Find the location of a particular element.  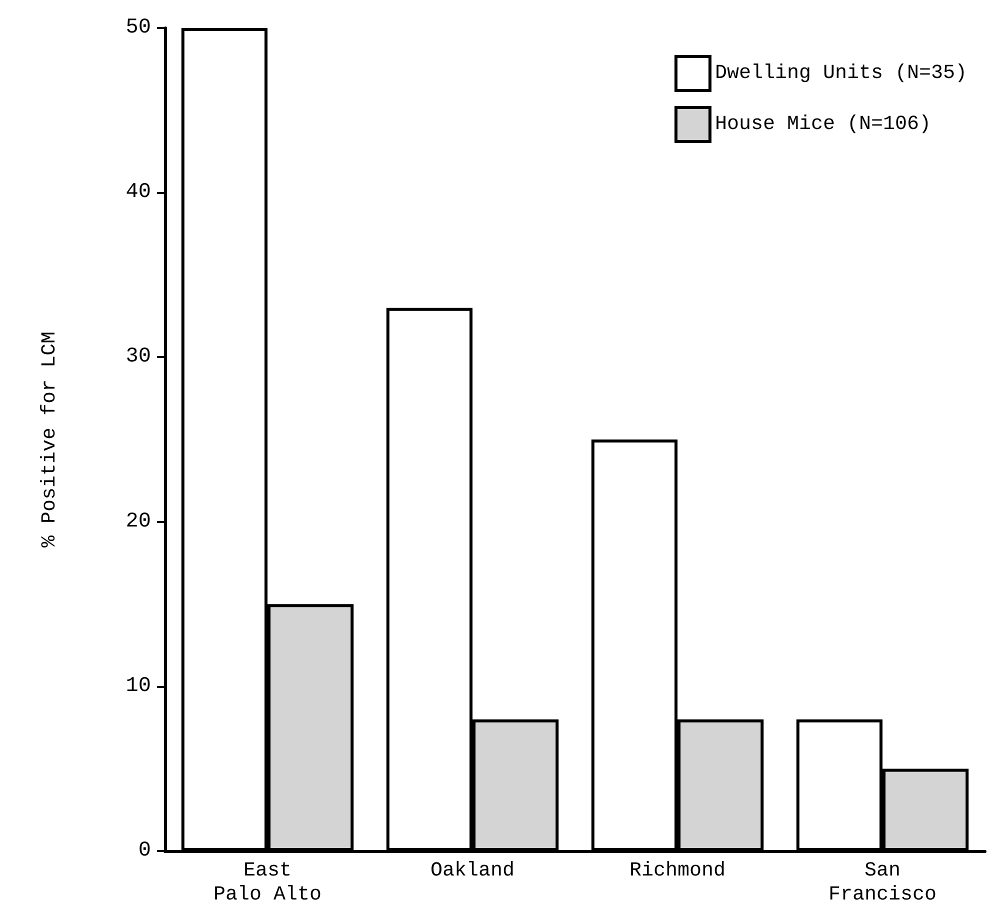

y-tick-label: 40 is located at coordinates (138, 192).